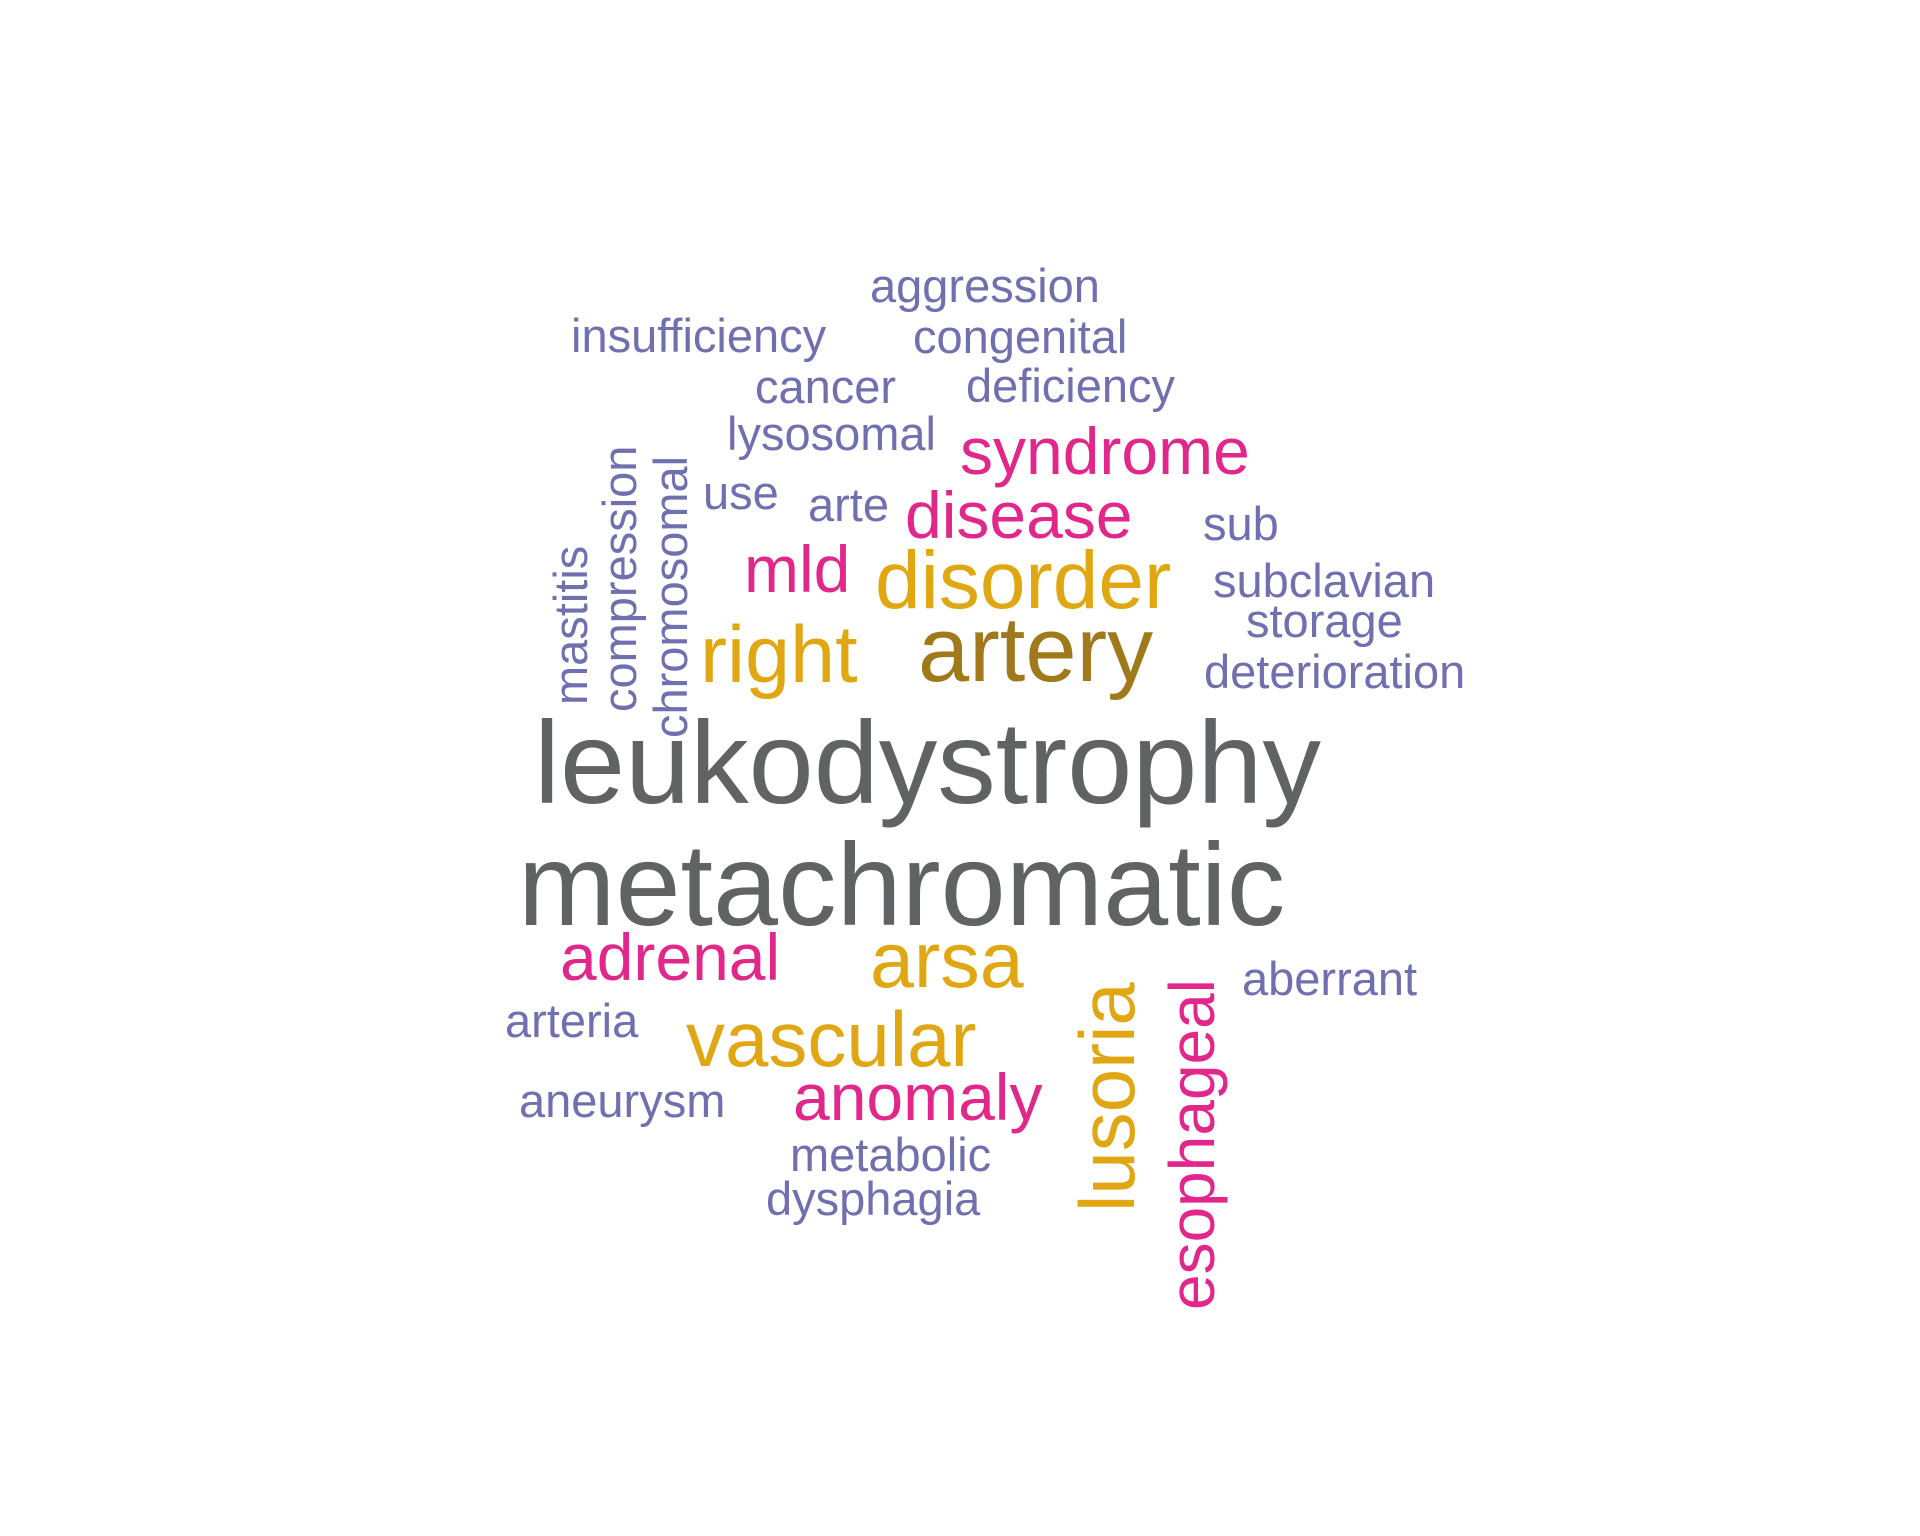  What do you see at coordinates (619, 578) in the screenshot?
I see `word-compression: compression` at bounding box center [619, 578].